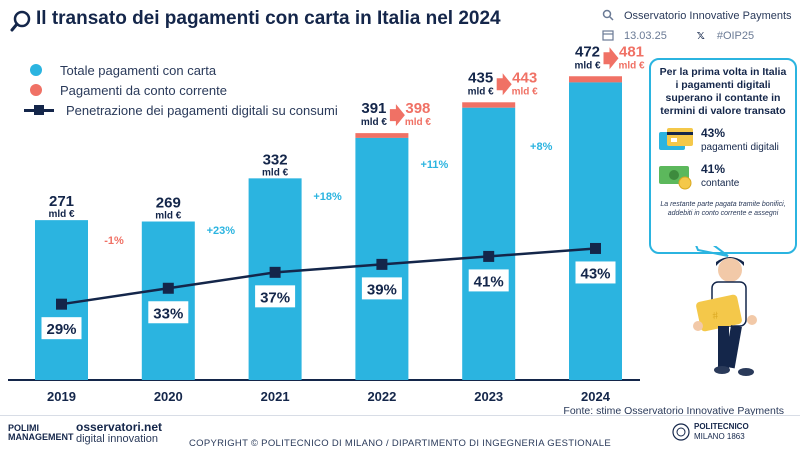 The image size is (800, 449). I want to click on legend-item-carta: Totale pagamenti con carta, so click(181, 70).